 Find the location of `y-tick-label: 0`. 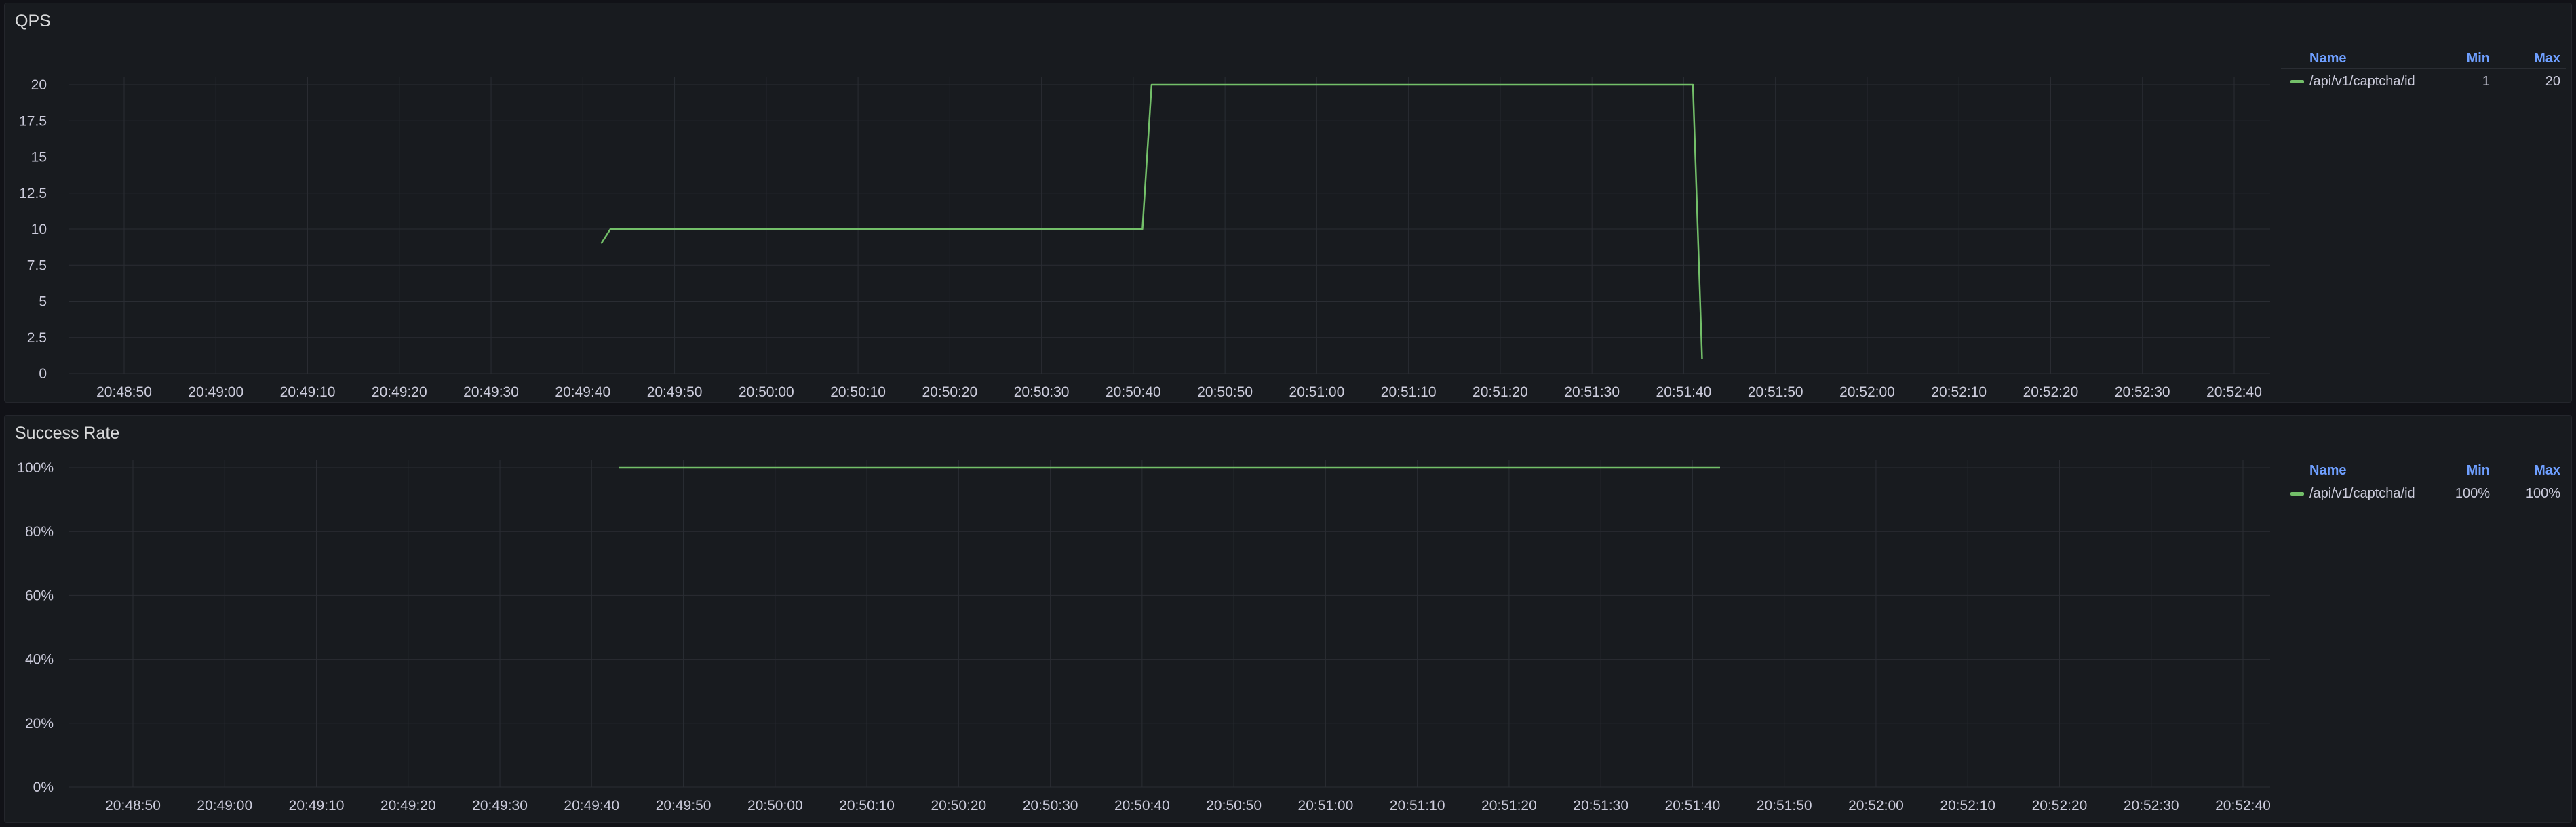

y-tick-label: 0 is located at coordinates (43, 374).